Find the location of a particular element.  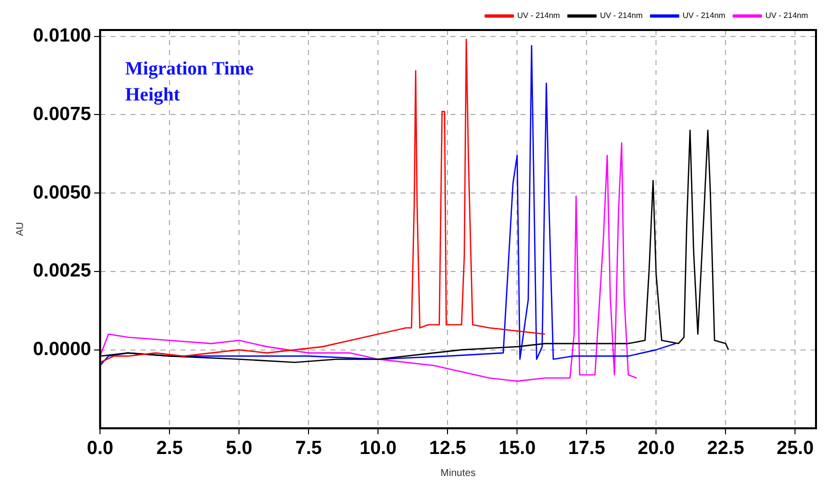

x-tick-label: 10.0 is located at coordinates (378, 448).